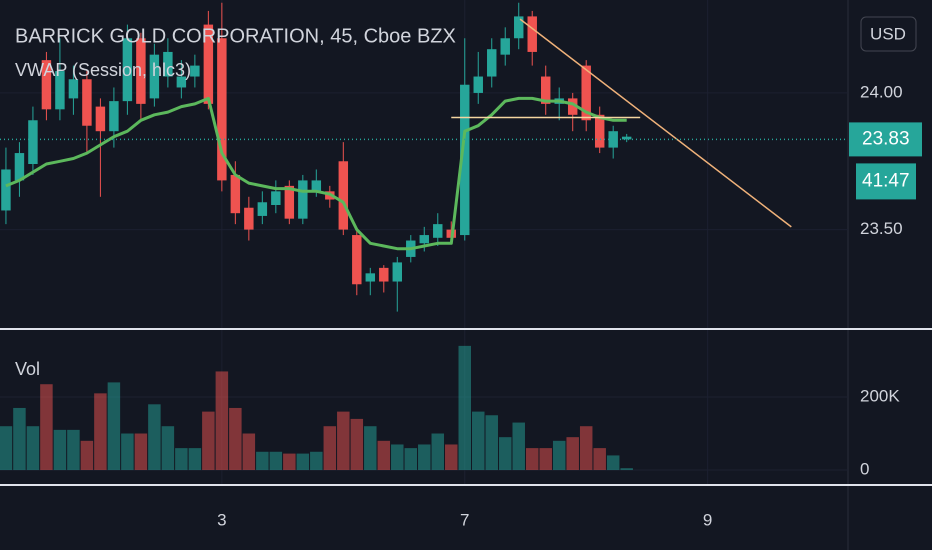  I want to click on last-price-box, so click(885, 139).